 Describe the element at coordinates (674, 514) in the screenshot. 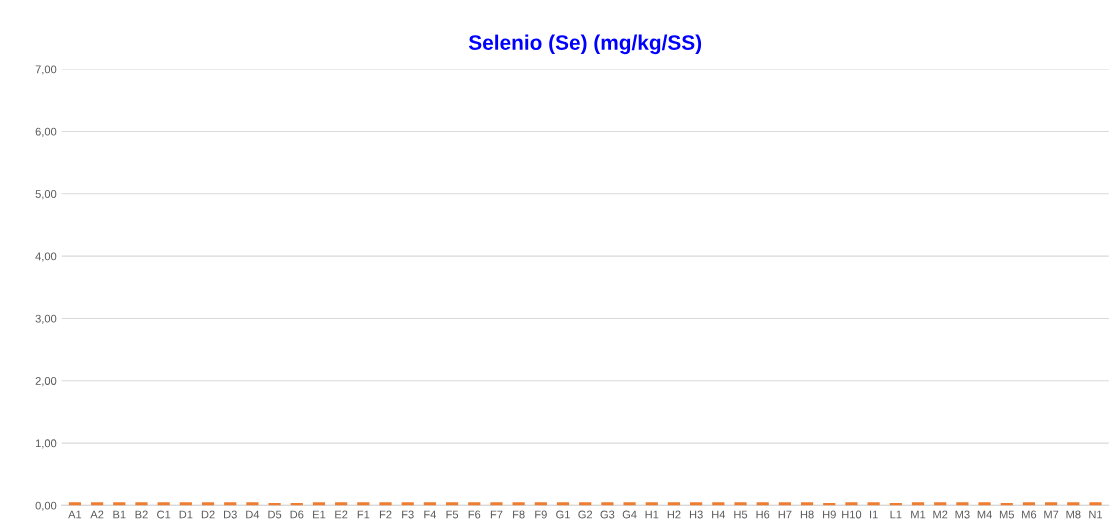

I see `x-tick-label: H2` at that location.